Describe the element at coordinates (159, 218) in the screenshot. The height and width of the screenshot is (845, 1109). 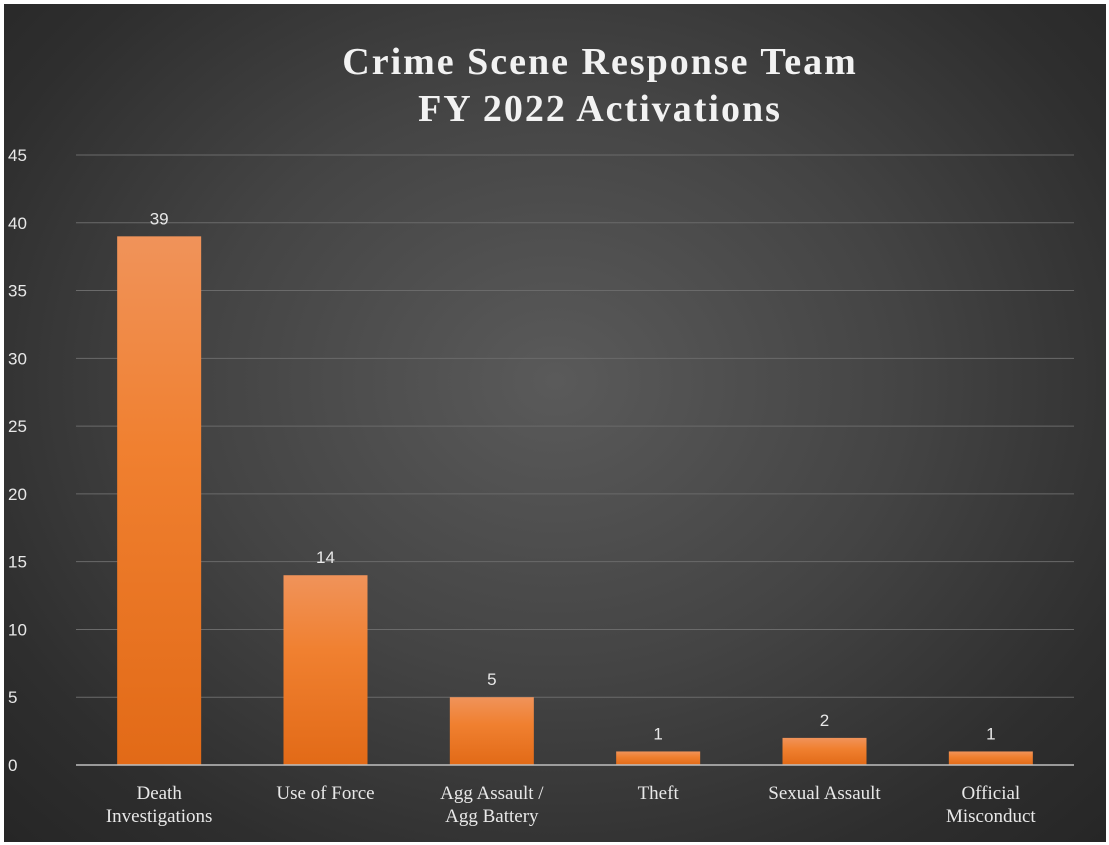
I see `data-label: 39` at that location.